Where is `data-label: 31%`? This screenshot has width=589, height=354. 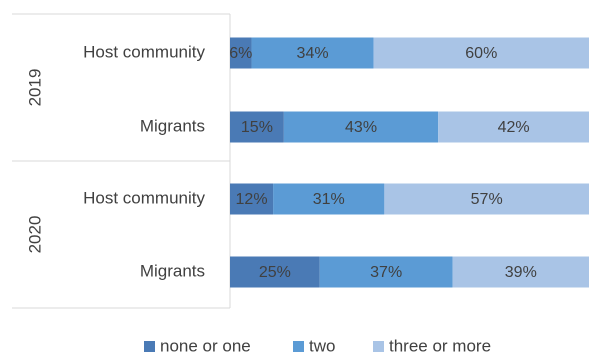
data-label: 31% is located at coordinates (329, 199).